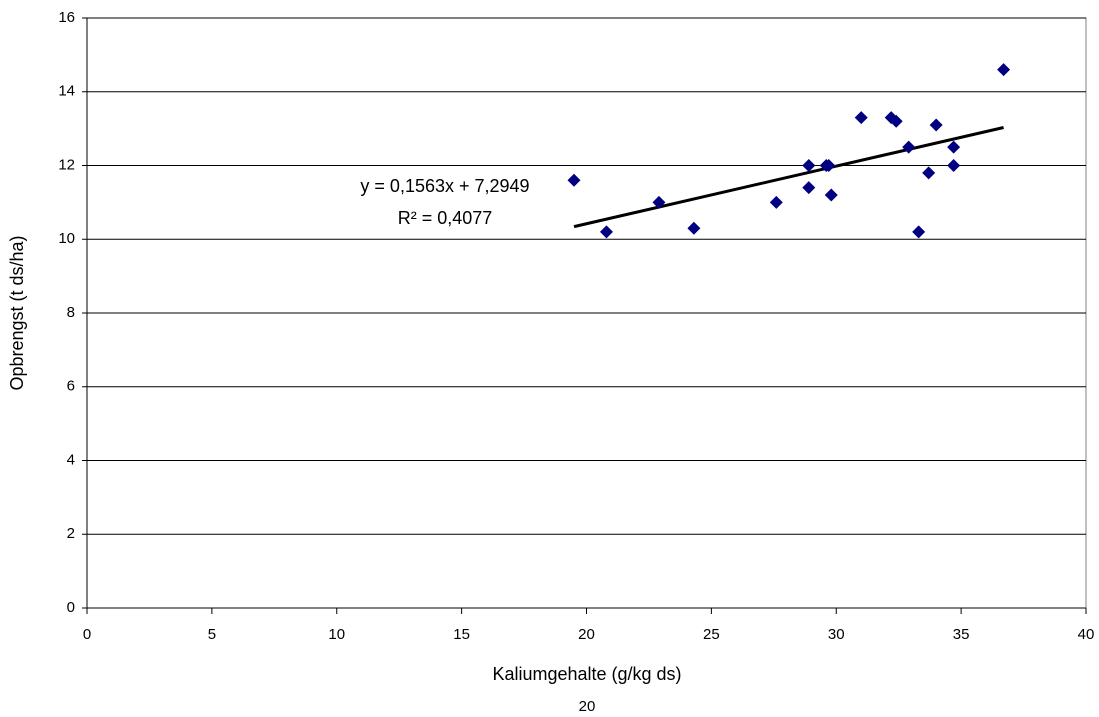 This screenshot has height=717, width=1099. Describe the element at coordinates (711, 634) in the screenshot. I see `x-tick-label: 25` at that location.